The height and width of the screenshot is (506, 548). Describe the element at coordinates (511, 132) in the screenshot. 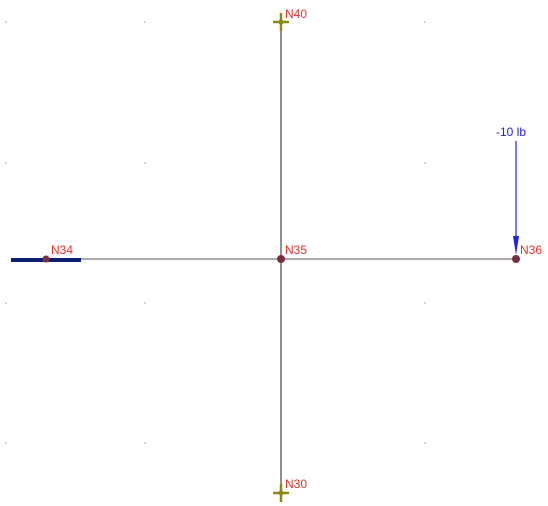

I see `load-label: -10 lb` at that location.